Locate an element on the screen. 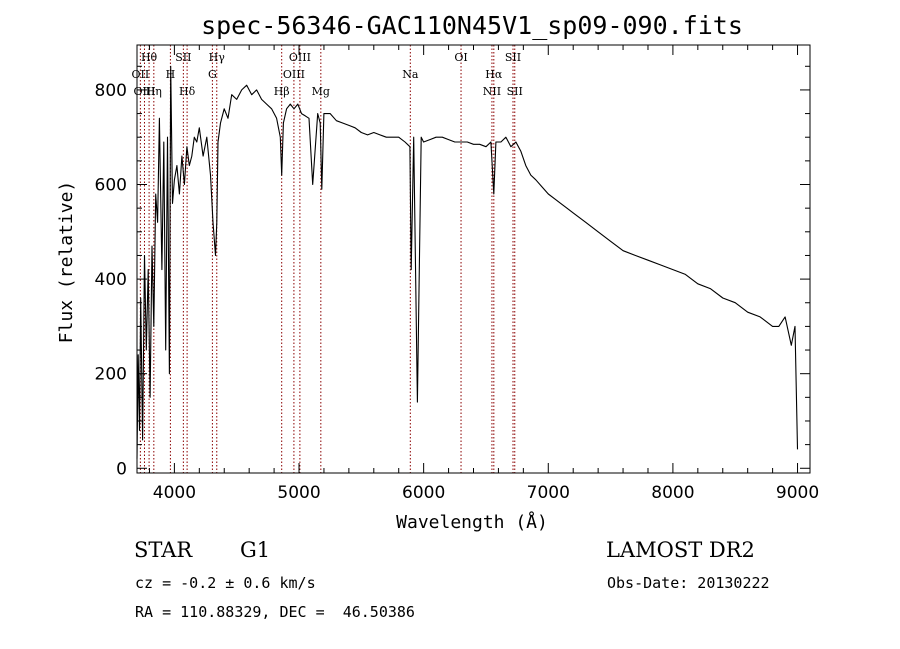  x-tick-label: 6000 is located at coordinates (423, 493).